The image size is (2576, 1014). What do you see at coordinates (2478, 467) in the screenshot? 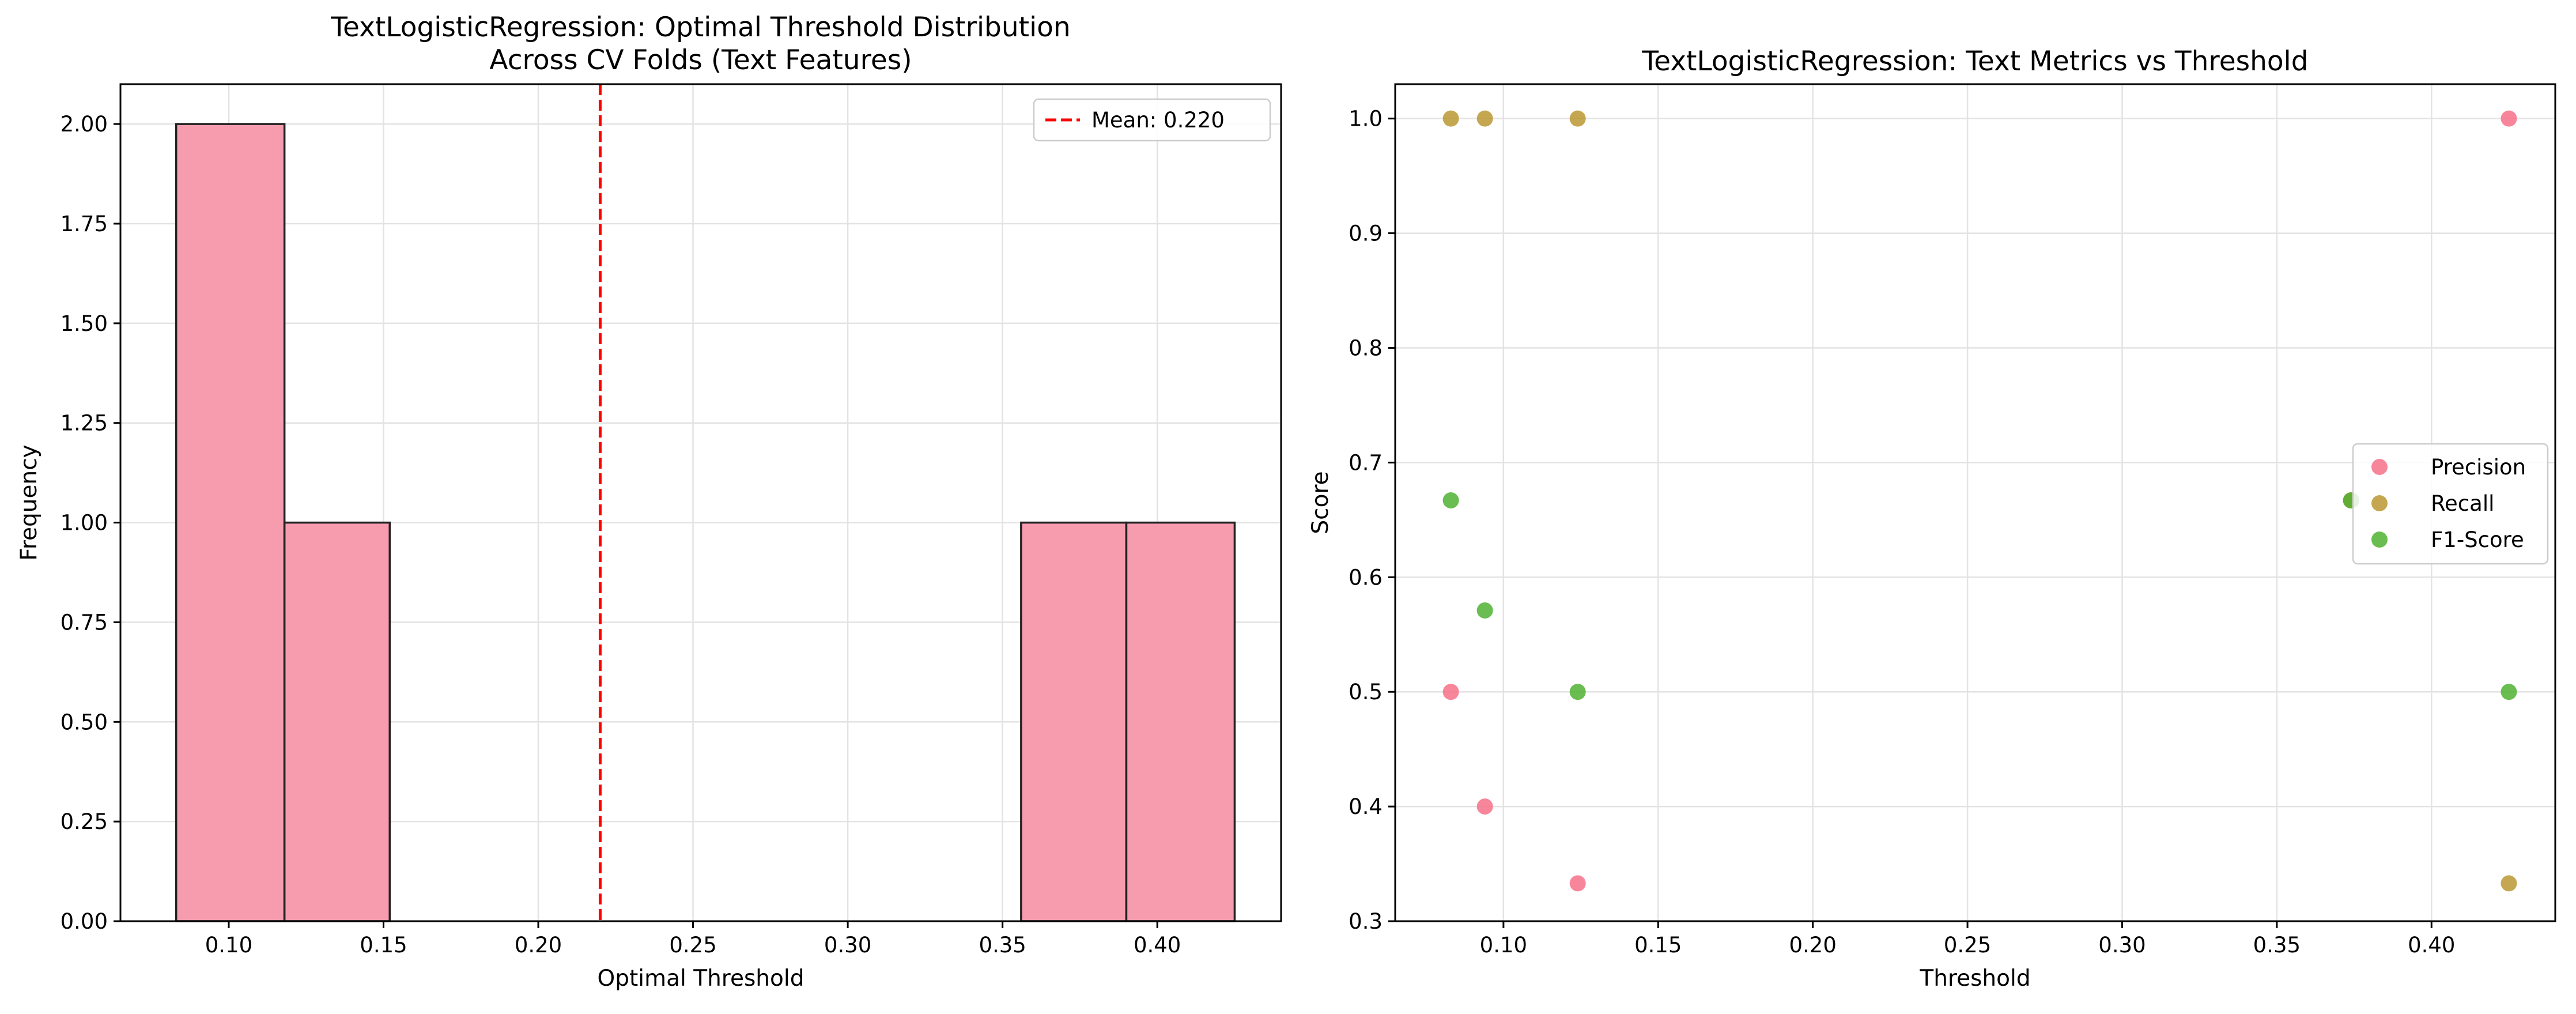
I see `legend-label-precision: Precision` at bounding box center [2478, 467].